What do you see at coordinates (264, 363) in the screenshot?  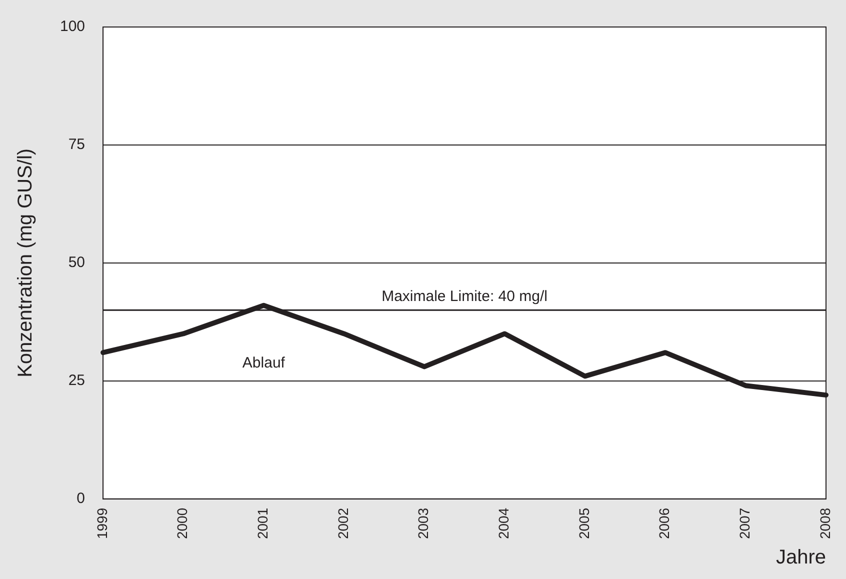 I see `text: Ablauf` at bounding box center [264, 363].